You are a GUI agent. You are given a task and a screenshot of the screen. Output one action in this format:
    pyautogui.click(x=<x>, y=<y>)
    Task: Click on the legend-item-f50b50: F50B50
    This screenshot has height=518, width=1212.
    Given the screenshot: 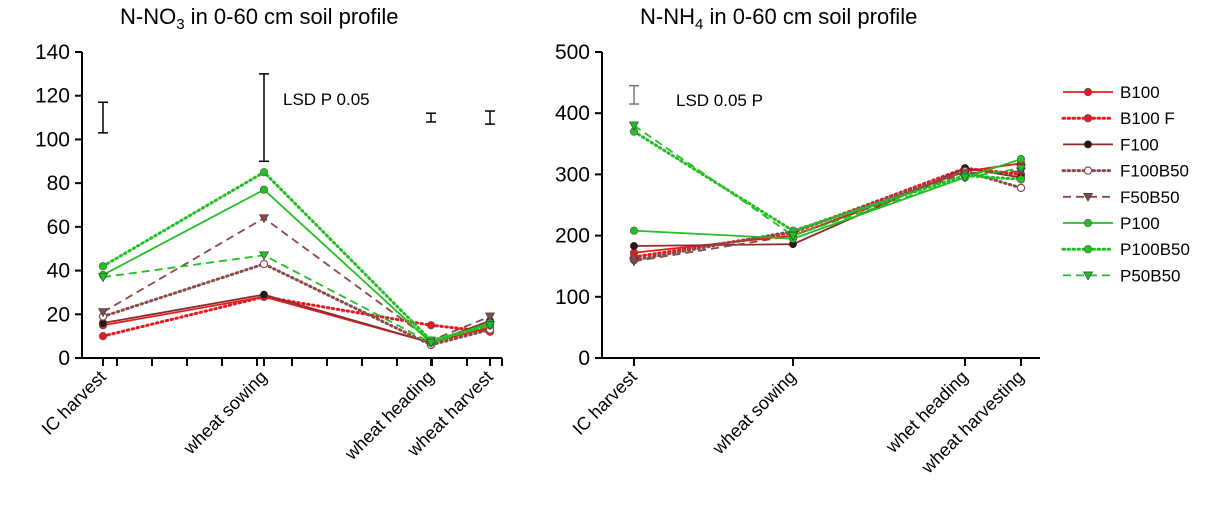 What is the action you would take?
    pyautogui.click(x=1121, y=197)
    